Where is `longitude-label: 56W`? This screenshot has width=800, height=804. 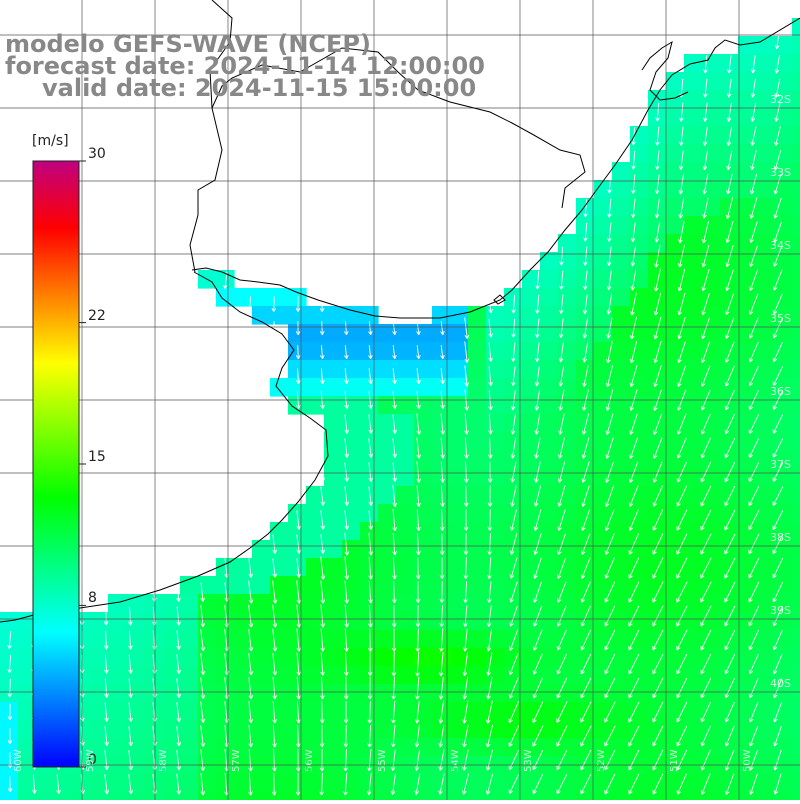 longitude-label: 56W is located at coordinates (309, 760).